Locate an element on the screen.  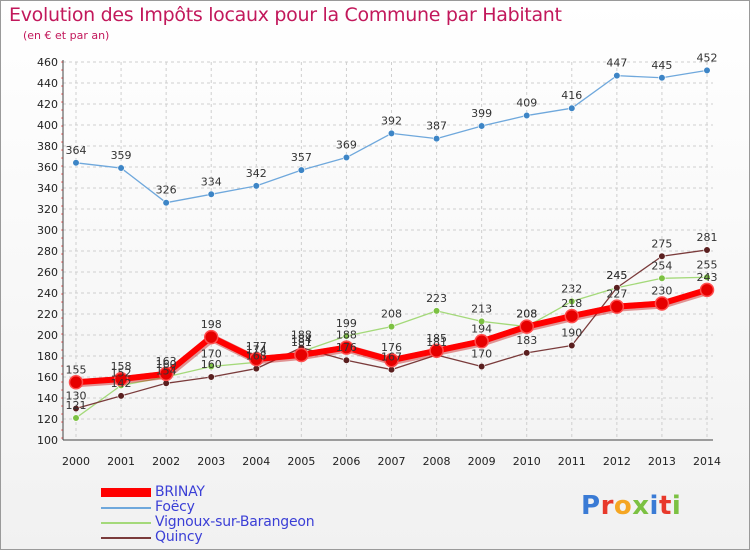
data-label: 245 is located at coordinates (616, 275).